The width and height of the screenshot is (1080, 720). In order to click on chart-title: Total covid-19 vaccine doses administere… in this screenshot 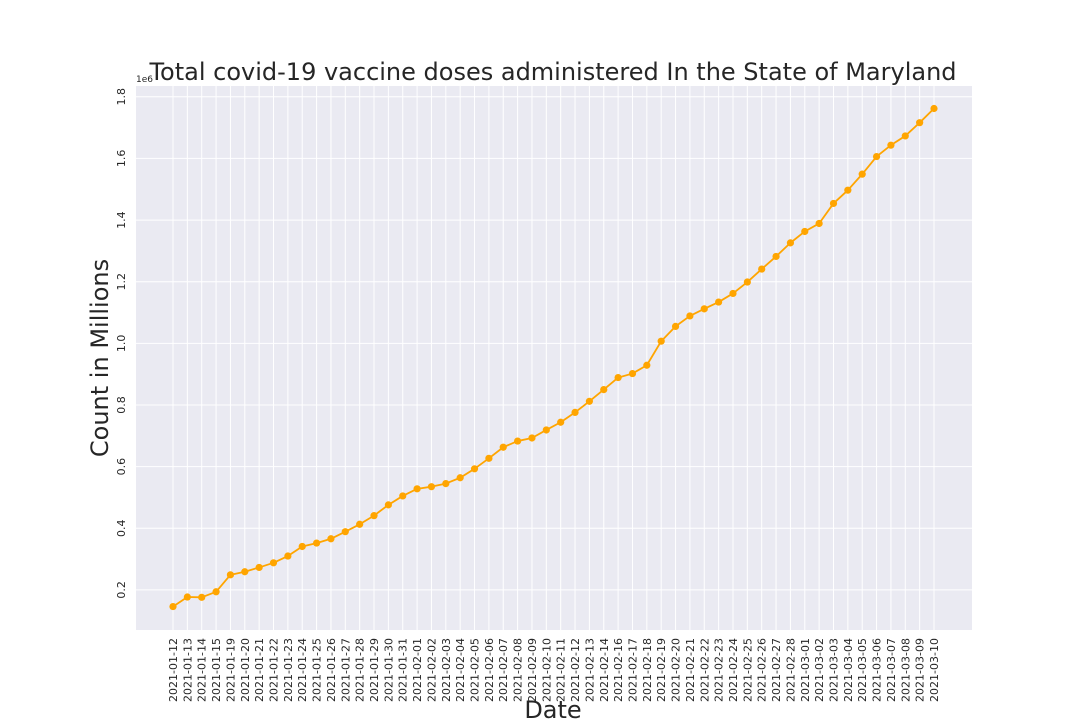, I will do `click(552, 72)`.